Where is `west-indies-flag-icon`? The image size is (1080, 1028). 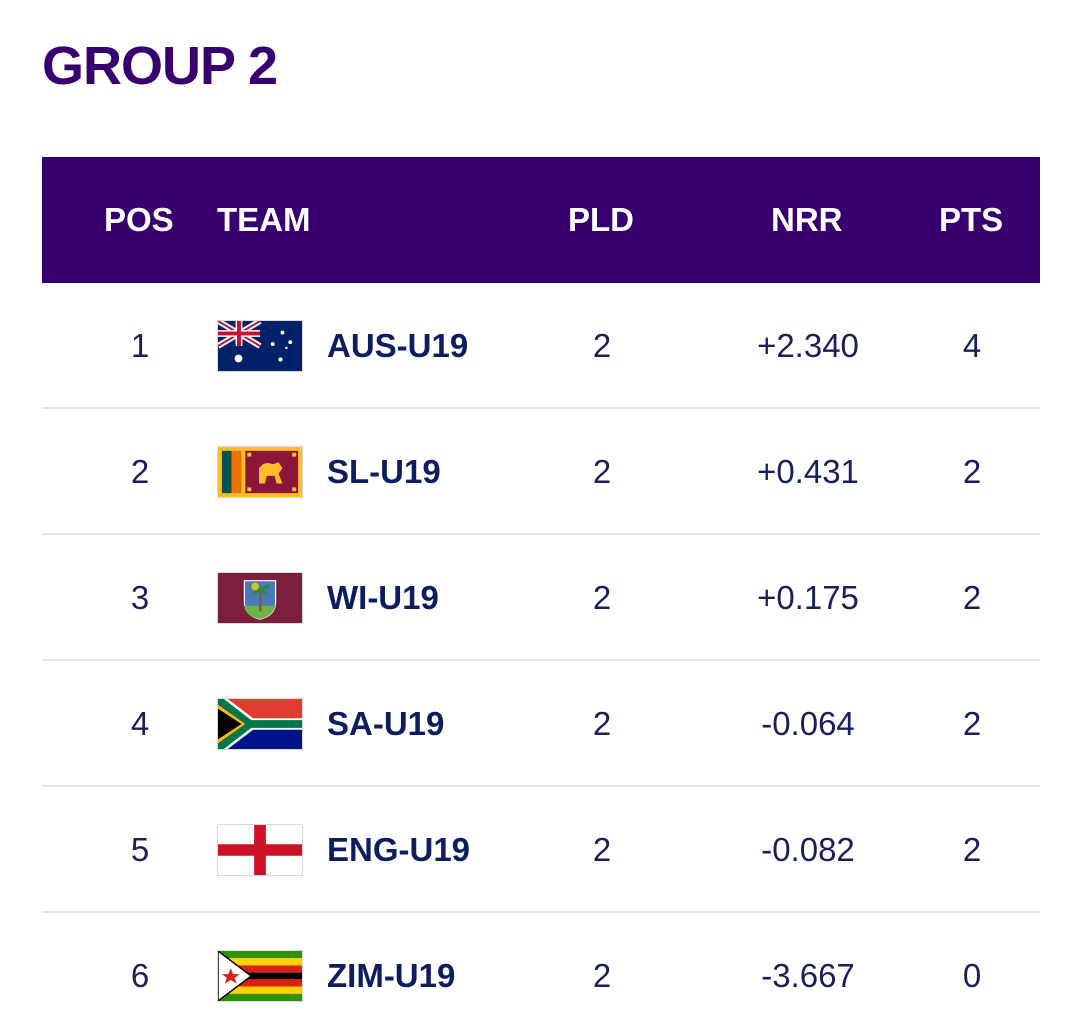 west-indies-flag-icon is located at coordinates (260, 598).